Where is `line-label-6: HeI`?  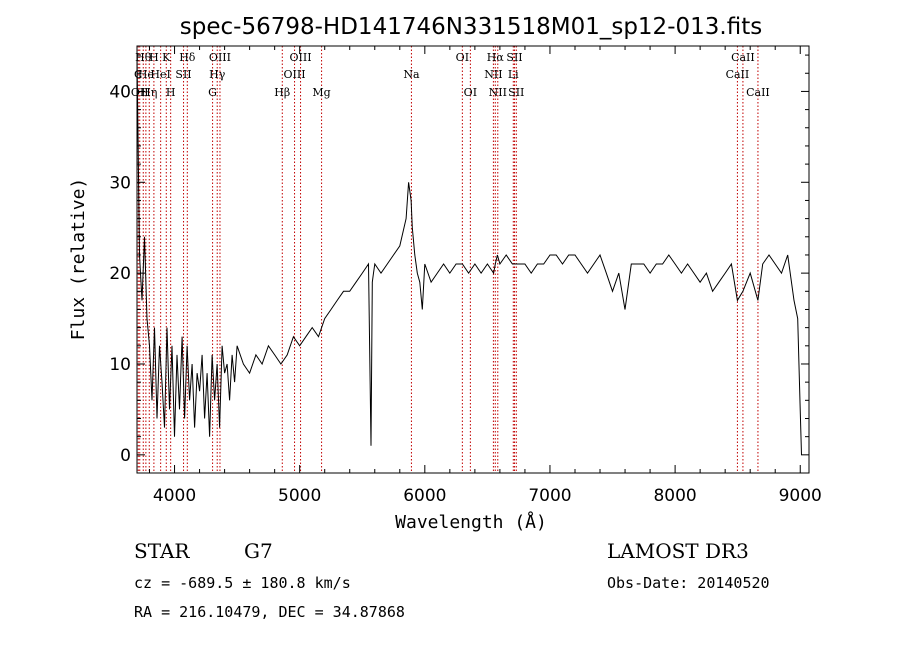 line-label-6: HeI is located at coordinates (160, 74).